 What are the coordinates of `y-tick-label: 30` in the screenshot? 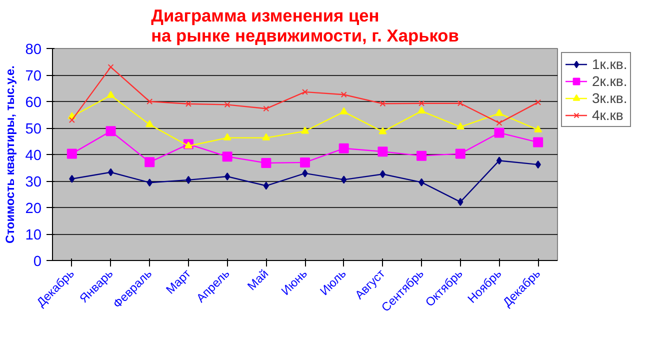 It's located at (33, 182).